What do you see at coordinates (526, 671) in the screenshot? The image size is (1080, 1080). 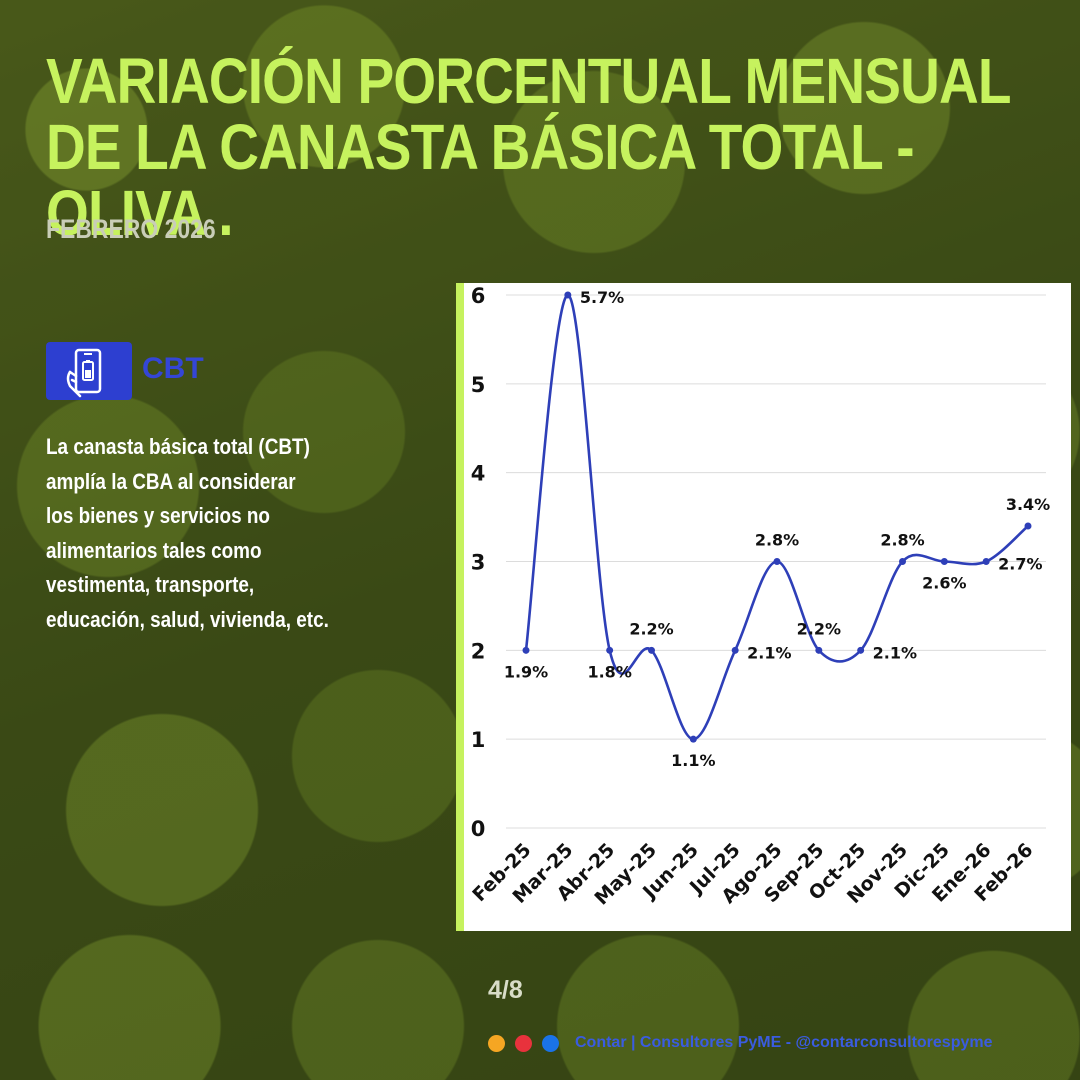 I see `data-label: 1.9%` at bounding box center [526, 671].